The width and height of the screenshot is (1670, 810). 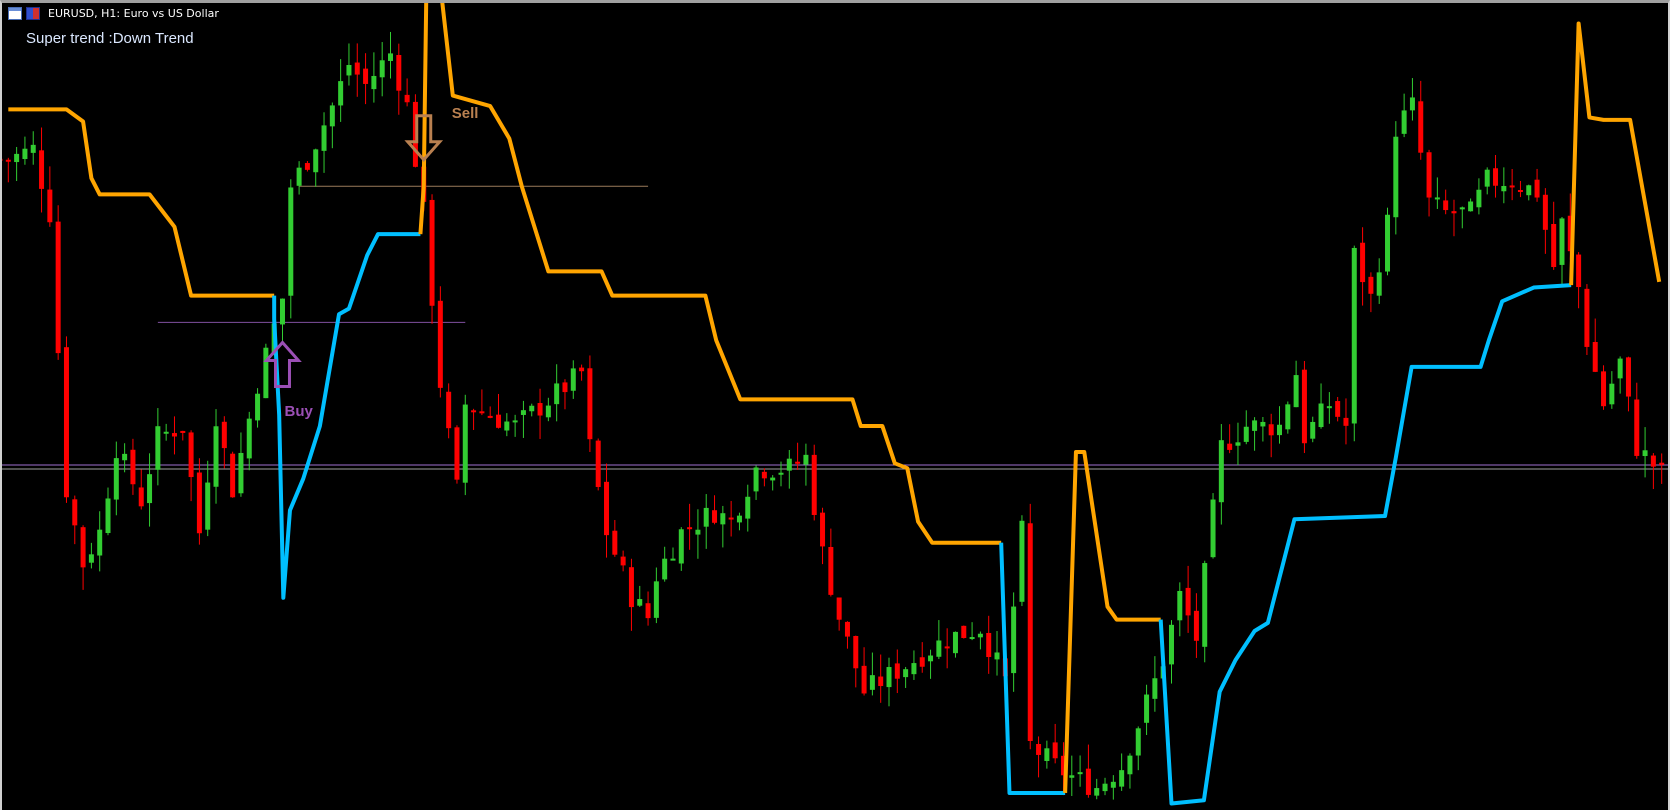 I want to click on downtrend-line, so click(x=423, y=117).